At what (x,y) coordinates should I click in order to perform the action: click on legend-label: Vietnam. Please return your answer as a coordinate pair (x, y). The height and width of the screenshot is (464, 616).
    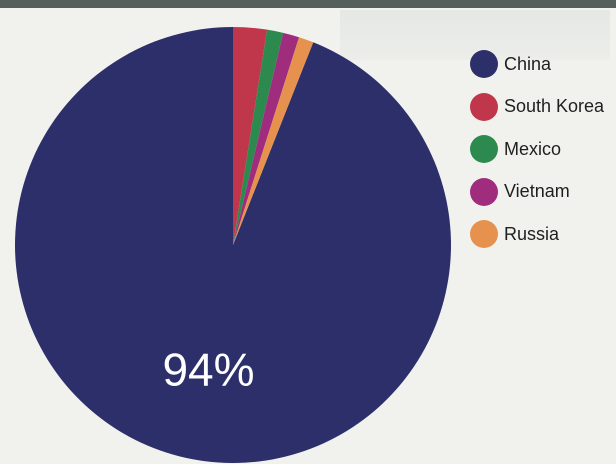
    Looking at the image, I should click on (537, 191).